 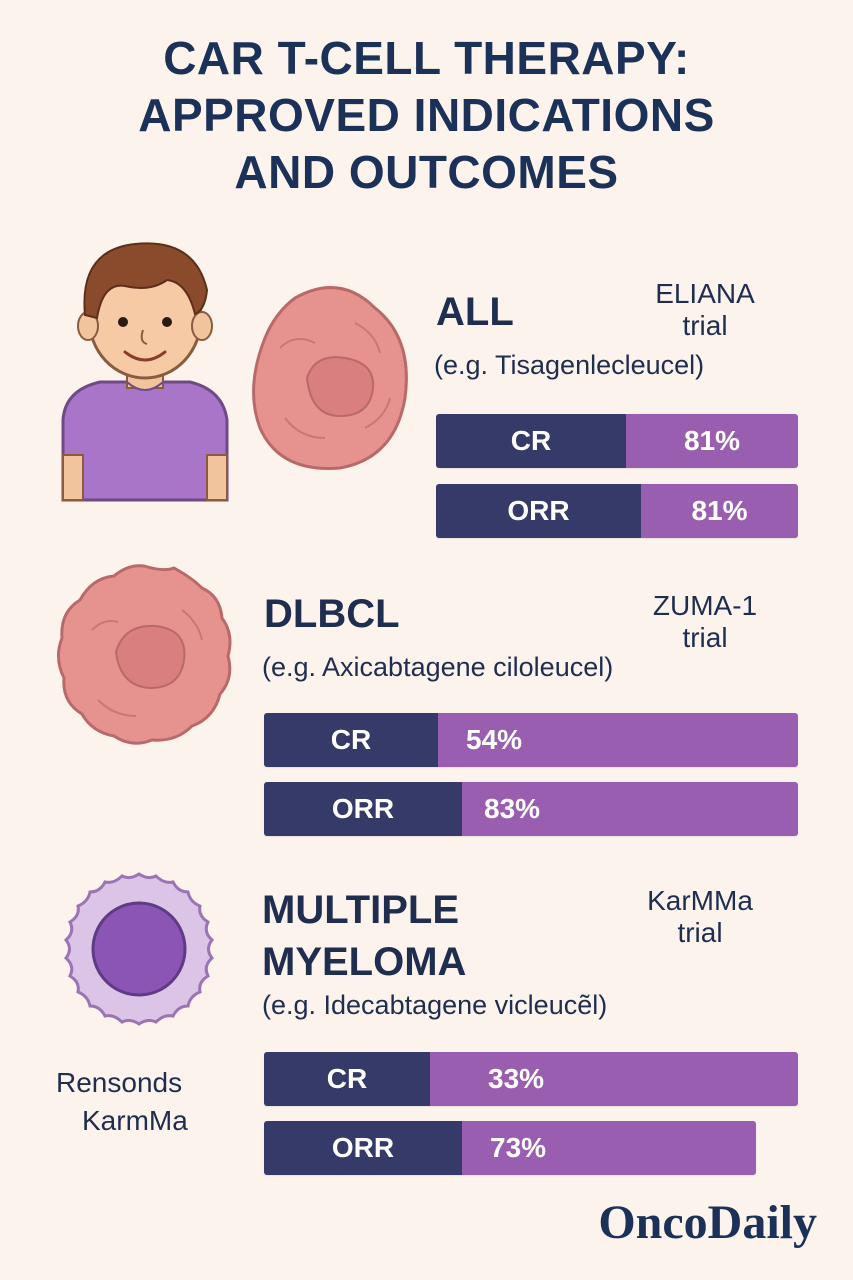 I want to click on bar-value: 83%, so click(x=630, y=809).